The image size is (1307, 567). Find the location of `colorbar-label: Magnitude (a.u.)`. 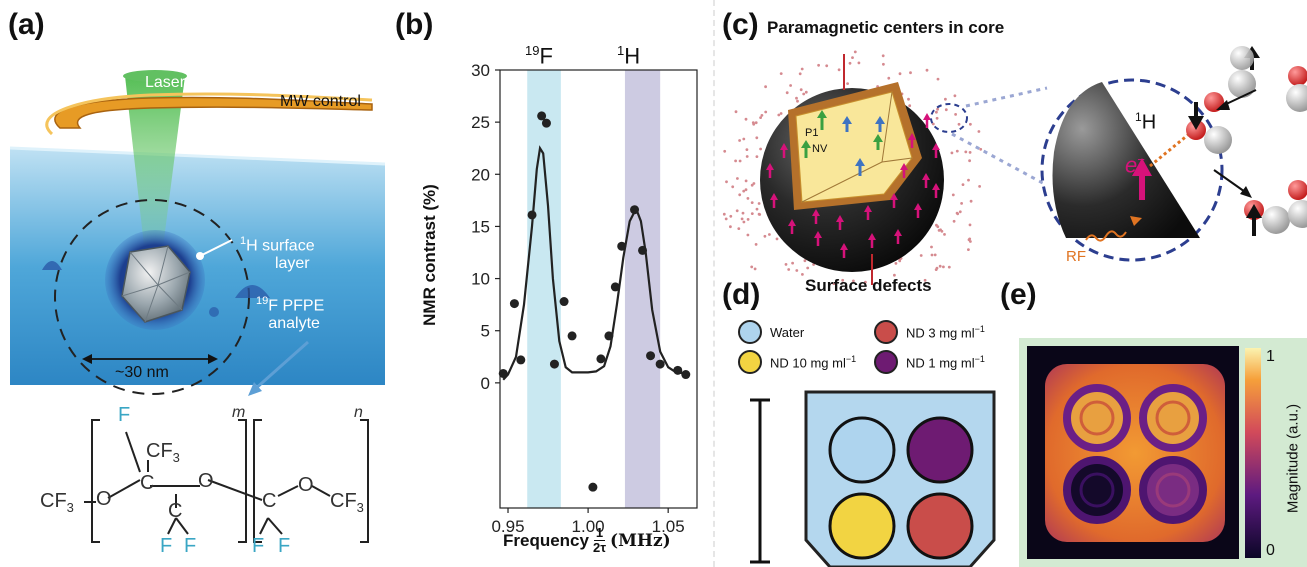

colorbar-label: Magnitude (a.u.) is located at coordinates (1293, 458).